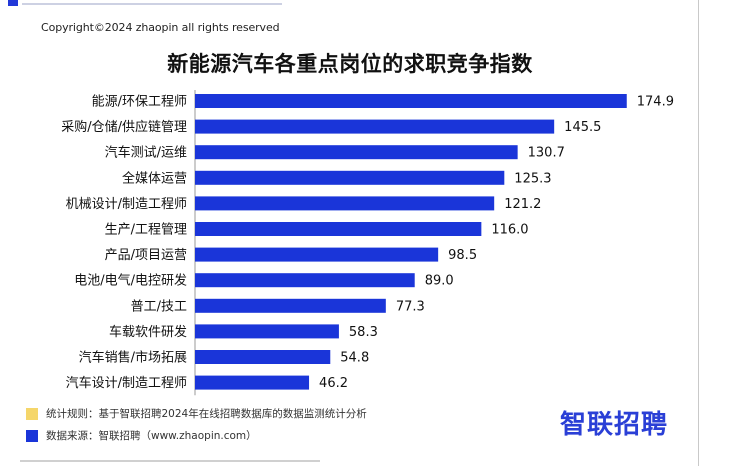 The image size is (748, 466). Describe the element at coordinates (350, 3) in the screenshot. I see `top-strip` at that location.